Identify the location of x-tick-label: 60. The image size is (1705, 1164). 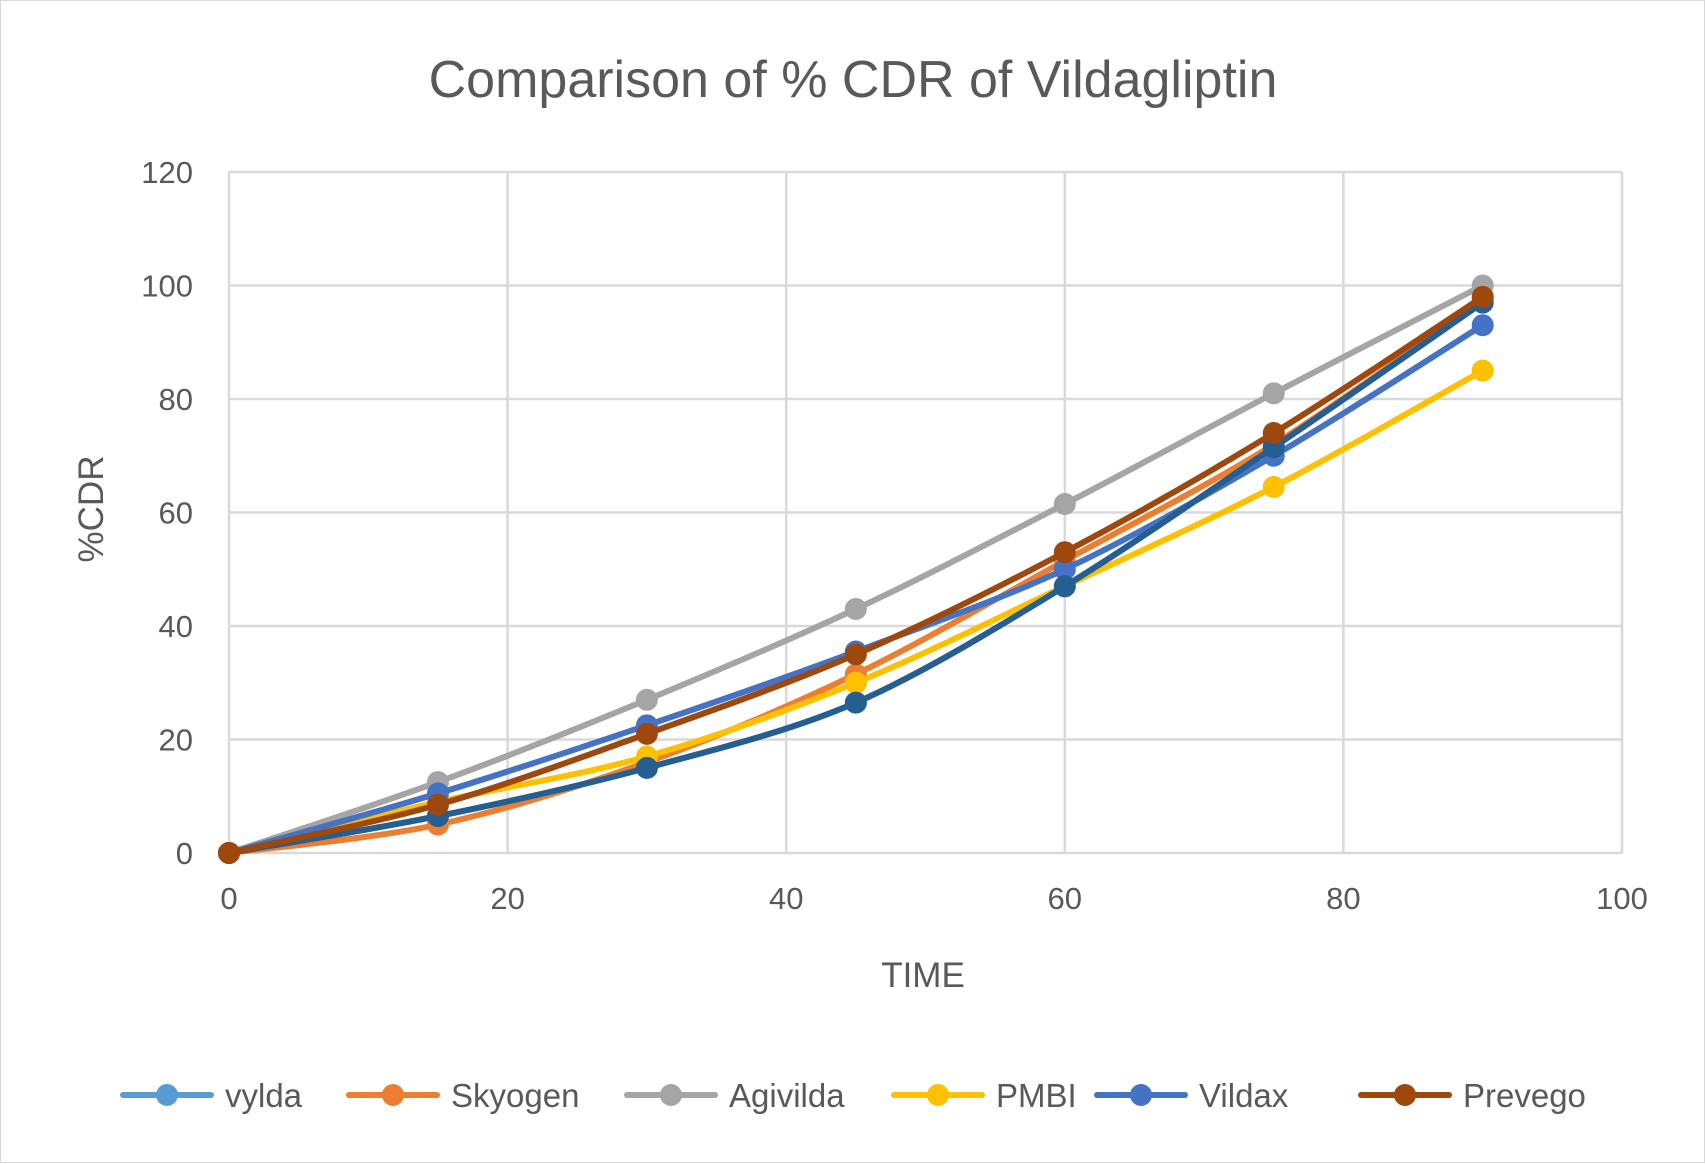
(1065, 898).